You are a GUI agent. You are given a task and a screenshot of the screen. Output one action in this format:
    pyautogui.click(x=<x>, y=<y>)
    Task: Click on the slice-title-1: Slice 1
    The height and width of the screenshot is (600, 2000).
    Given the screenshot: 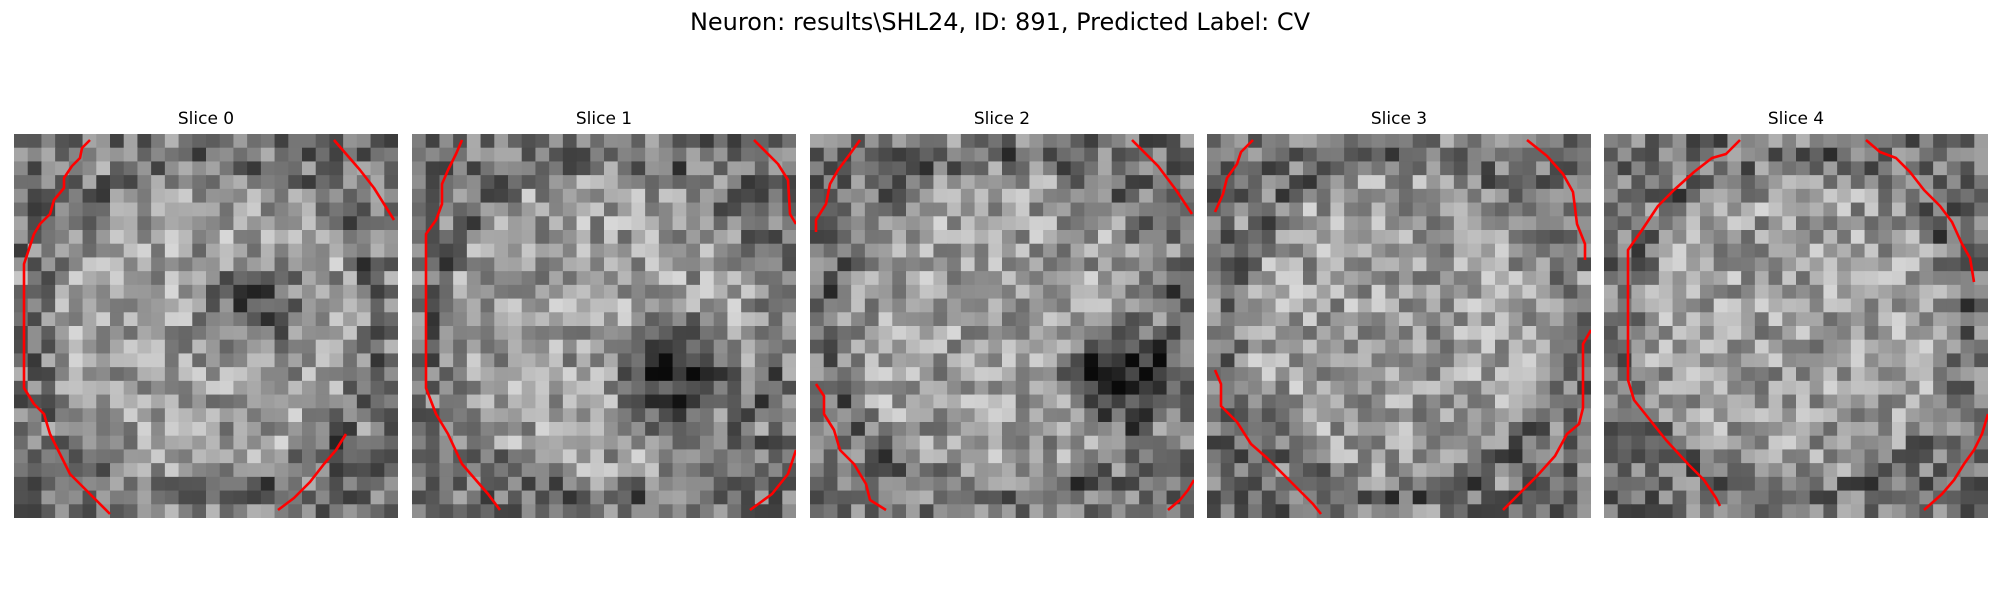 What is the action you would take?
    pyautogui.click(x=604, y=119)
    